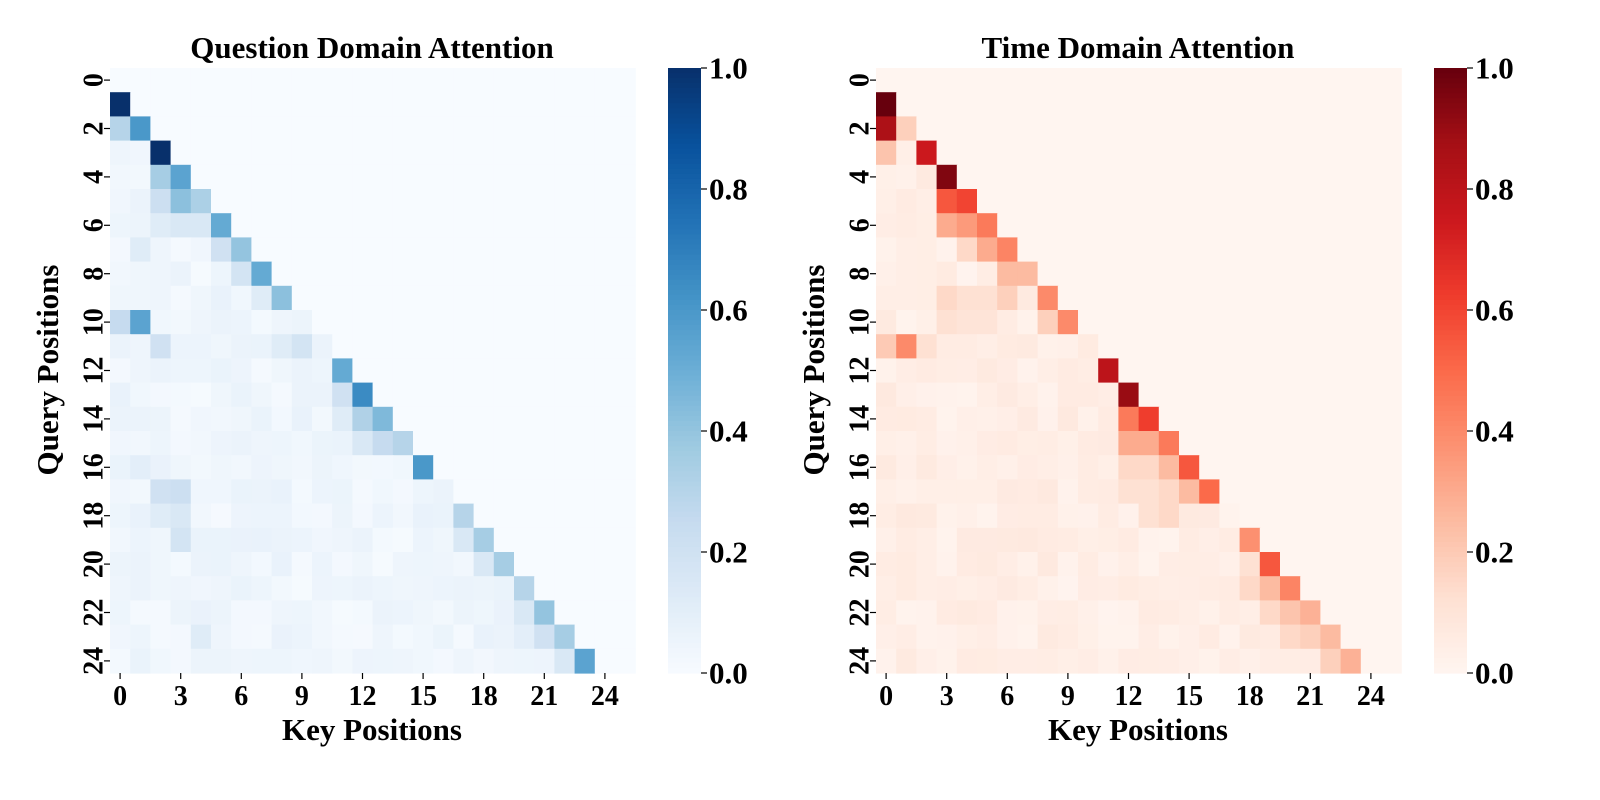  I want to click on x-tick-label: 21, so click(1310, 696).